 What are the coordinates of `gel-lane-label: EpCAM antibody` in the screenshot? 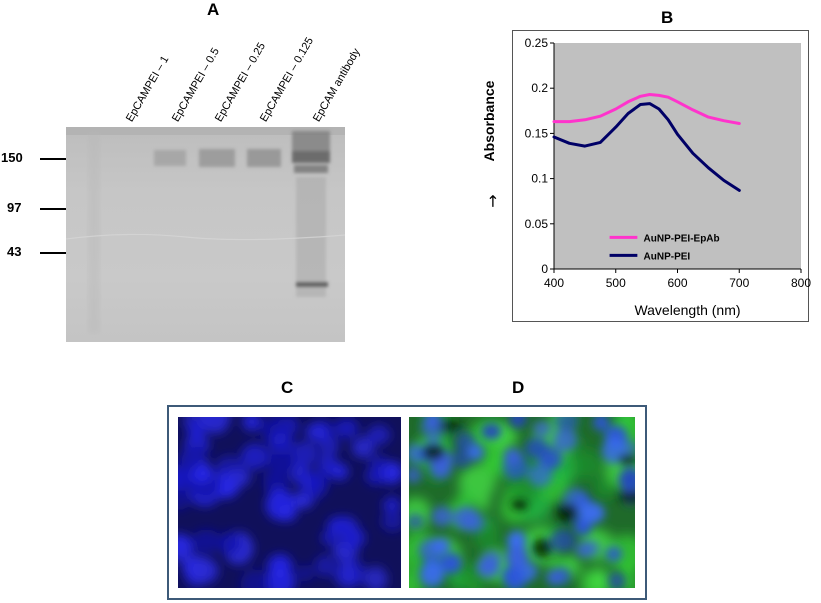 It's located at (337, 85).